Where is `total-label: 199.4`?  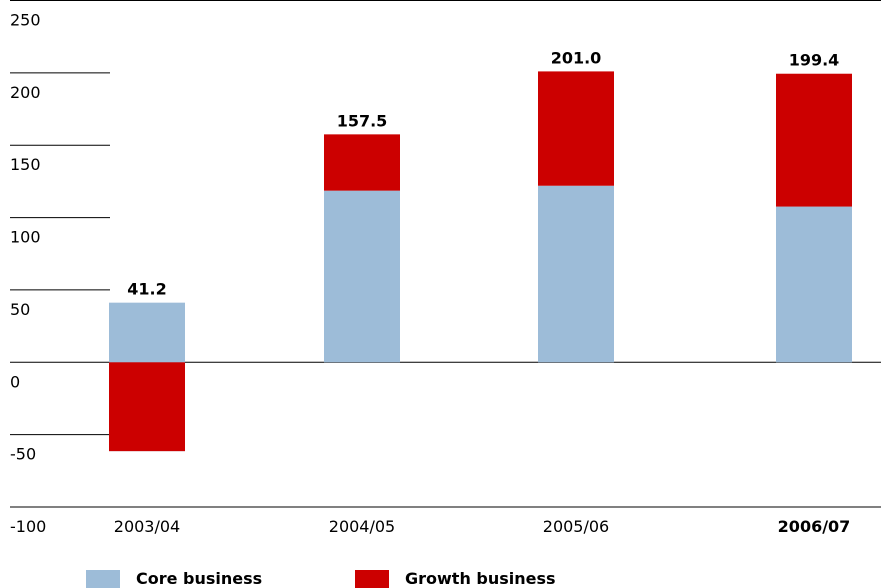
total-label: 199.4 is located at coordinates (814, 60).